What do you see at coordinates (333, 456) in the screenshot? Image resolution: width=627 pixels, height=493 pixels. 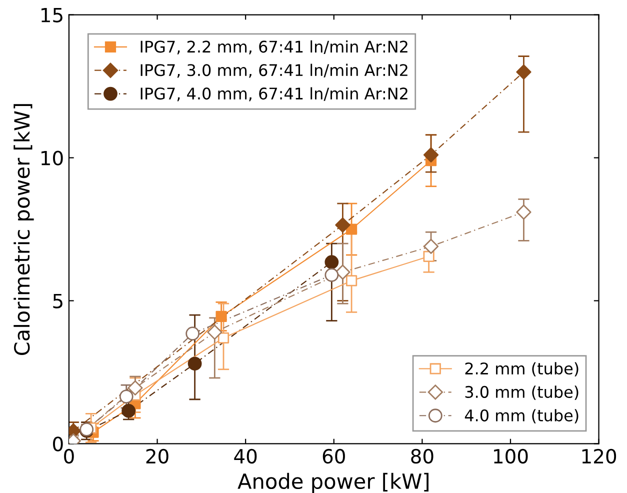 I see `x-tick-label: 60` at bounding box center [333, 456].